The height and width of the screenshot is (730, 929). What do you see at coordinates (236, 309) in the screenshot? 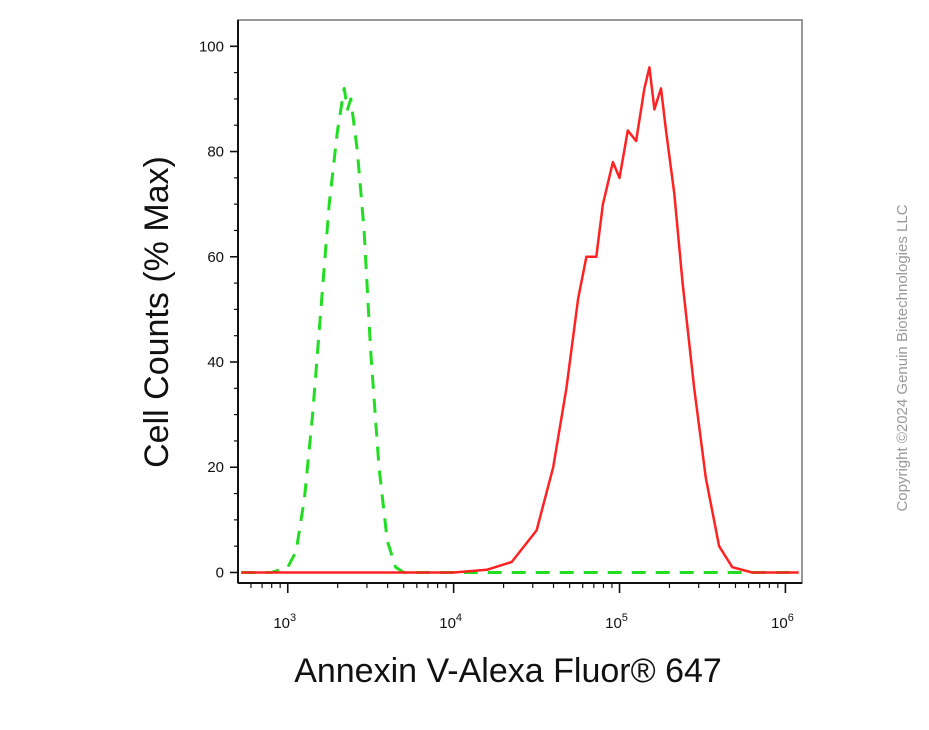
I see `y-minor-ticks` at bounding box center [236, 309].